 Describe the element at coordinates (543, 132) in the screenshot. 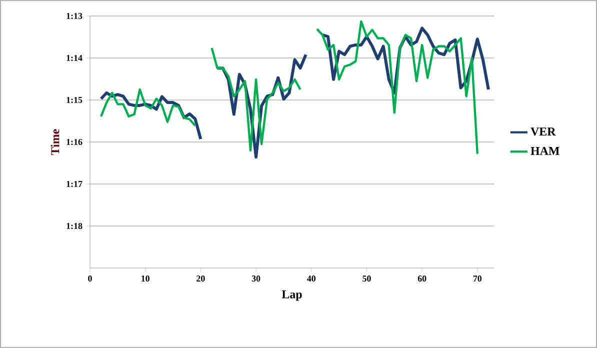

I see `legend-label: VER` at that location.